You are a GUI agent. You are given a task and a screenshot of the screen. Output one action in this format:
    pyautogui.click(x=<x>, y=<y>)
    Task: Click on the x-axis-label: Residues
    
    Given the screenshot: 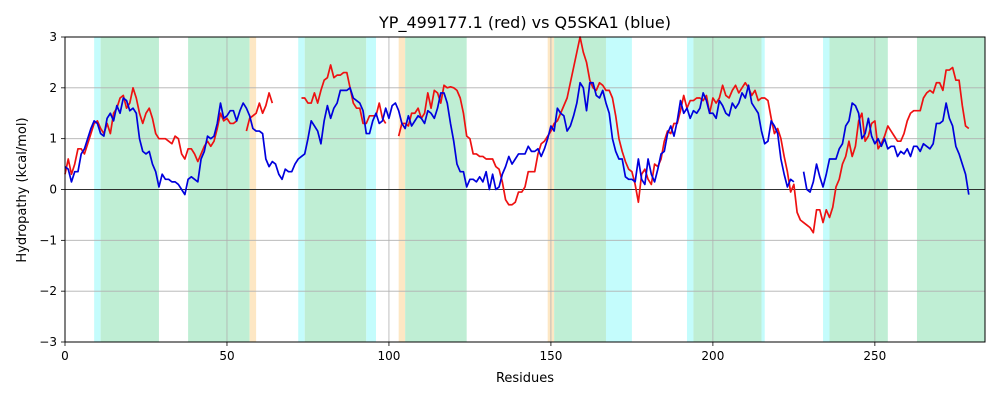 What is the action you would take?
    pyautogui.click(x=525, y=378)
    